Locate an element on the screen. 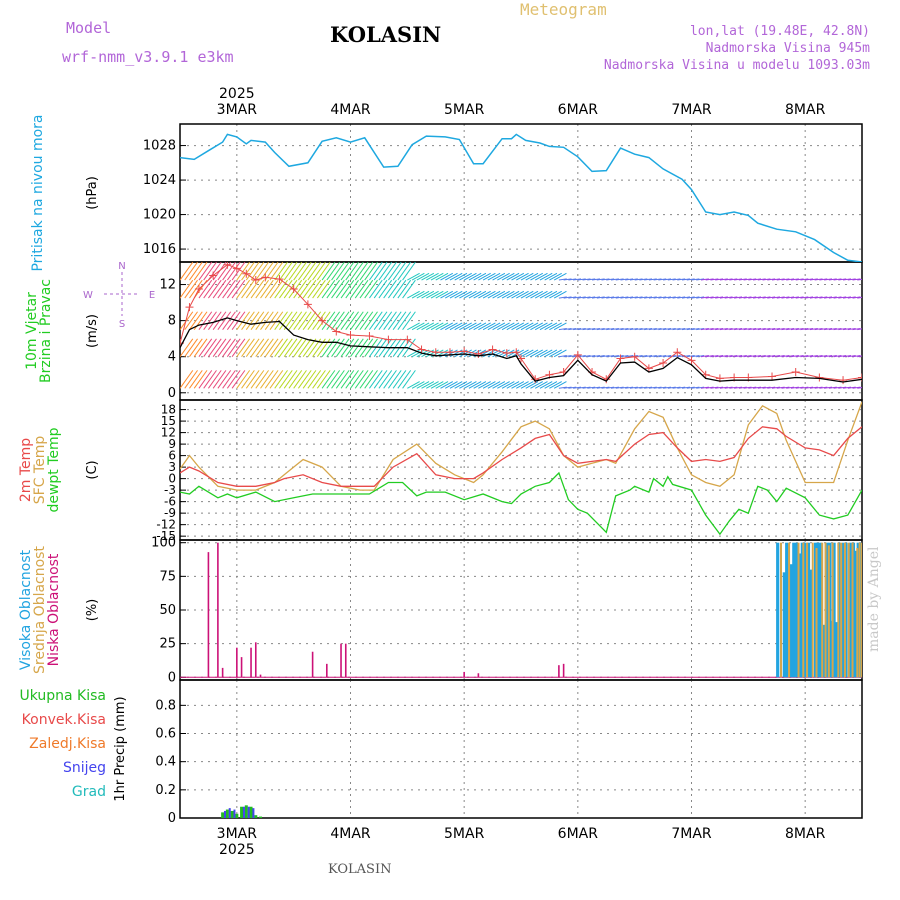 This screenshot has height=900, width=900. cloud-mid-bar is located at coordinates (807, 610).